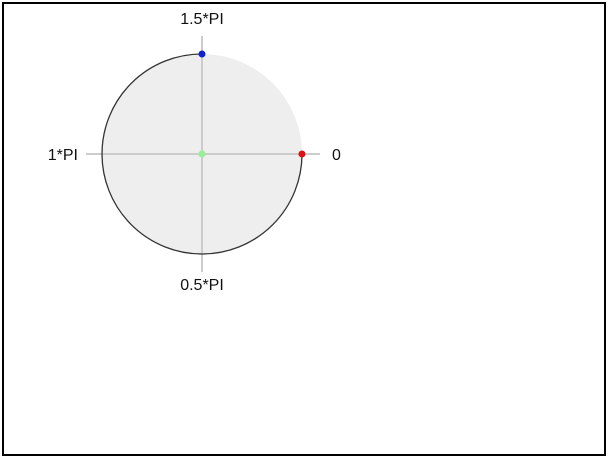 The height and width of the screenshot is (460, 610). What do you see at coordinates (202, 285) in the screenshot?
I see `label-half-pi: 0.5*PI` at bounding box center [202, 285].